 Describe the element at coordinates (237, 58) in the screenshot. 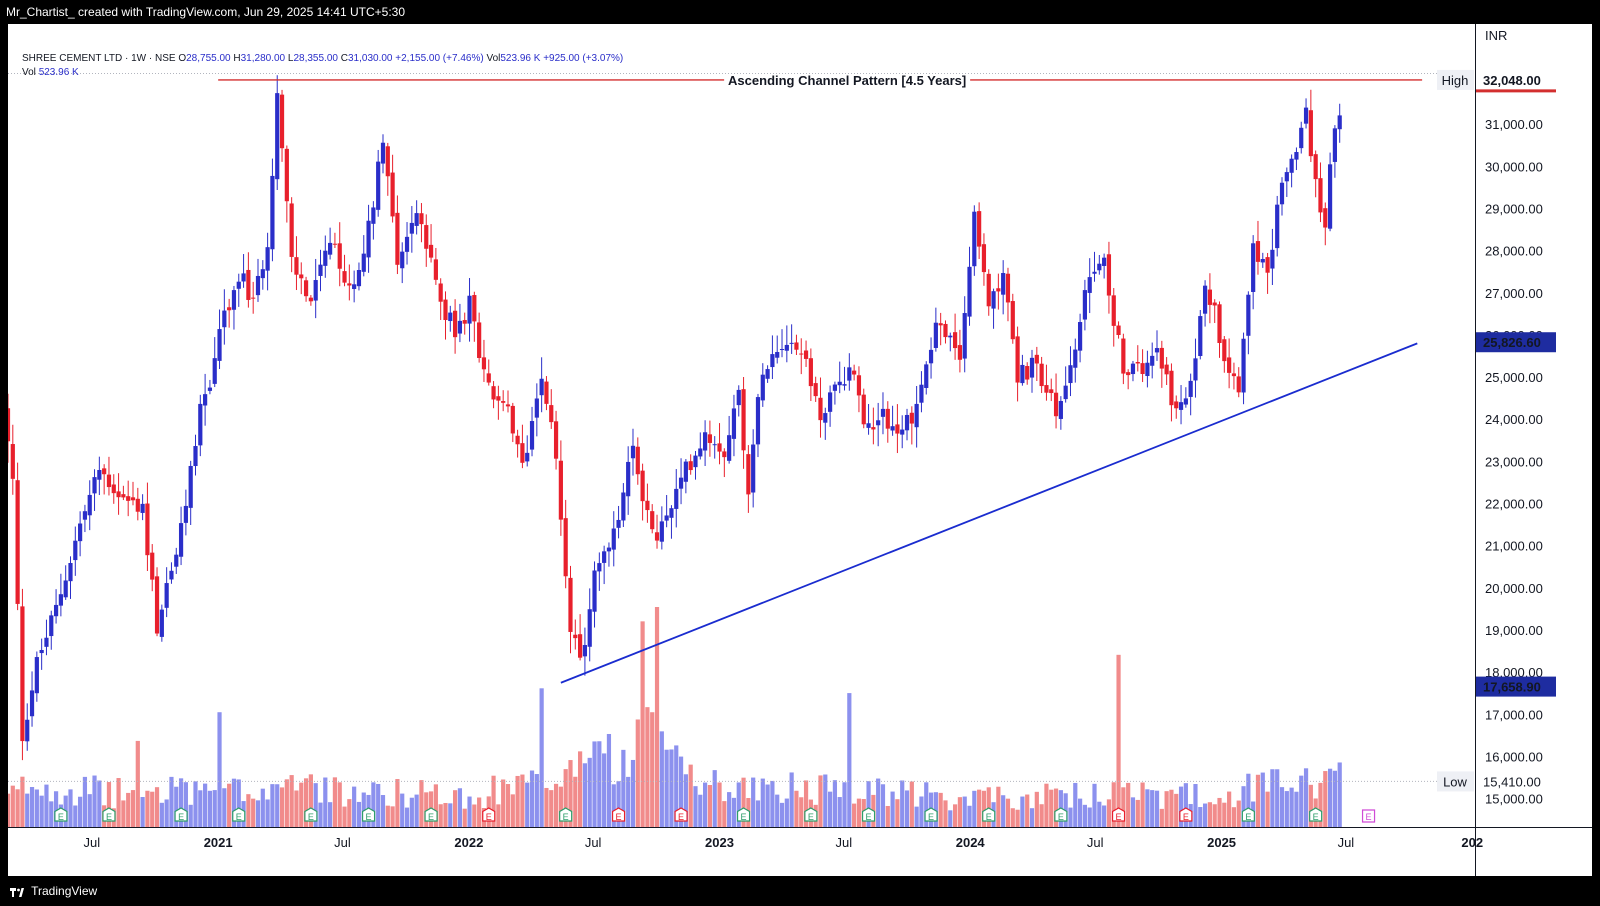

I see `legend-h-label: H` at that location.